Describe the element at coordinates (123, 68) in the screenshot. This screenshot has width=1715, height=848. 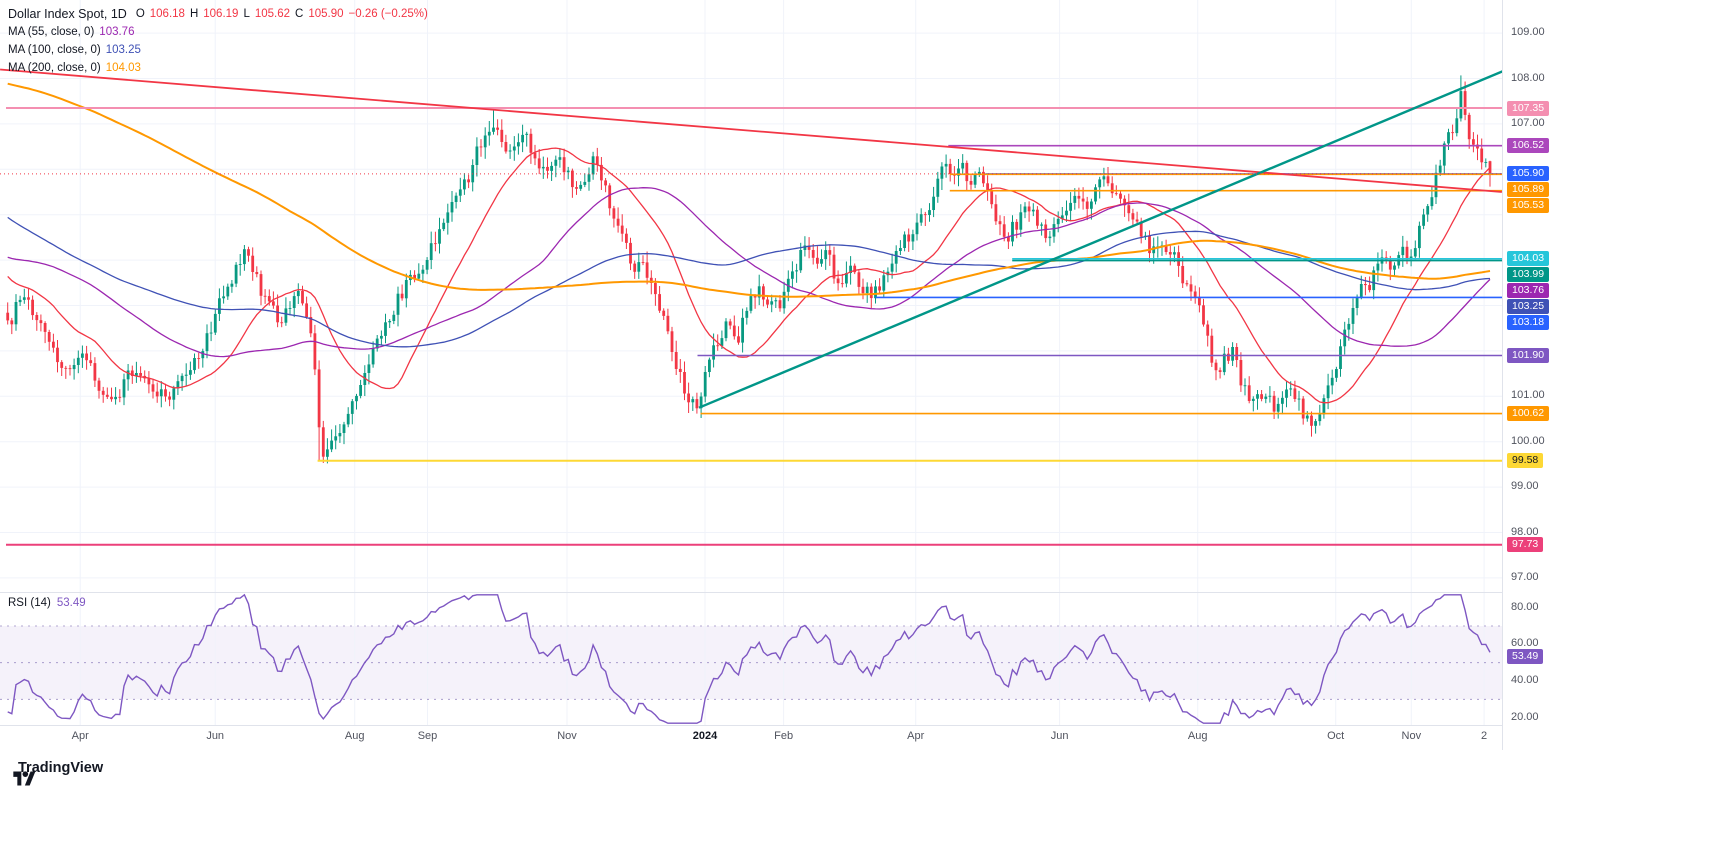
I see `ma200-value: 104.03` at that location.